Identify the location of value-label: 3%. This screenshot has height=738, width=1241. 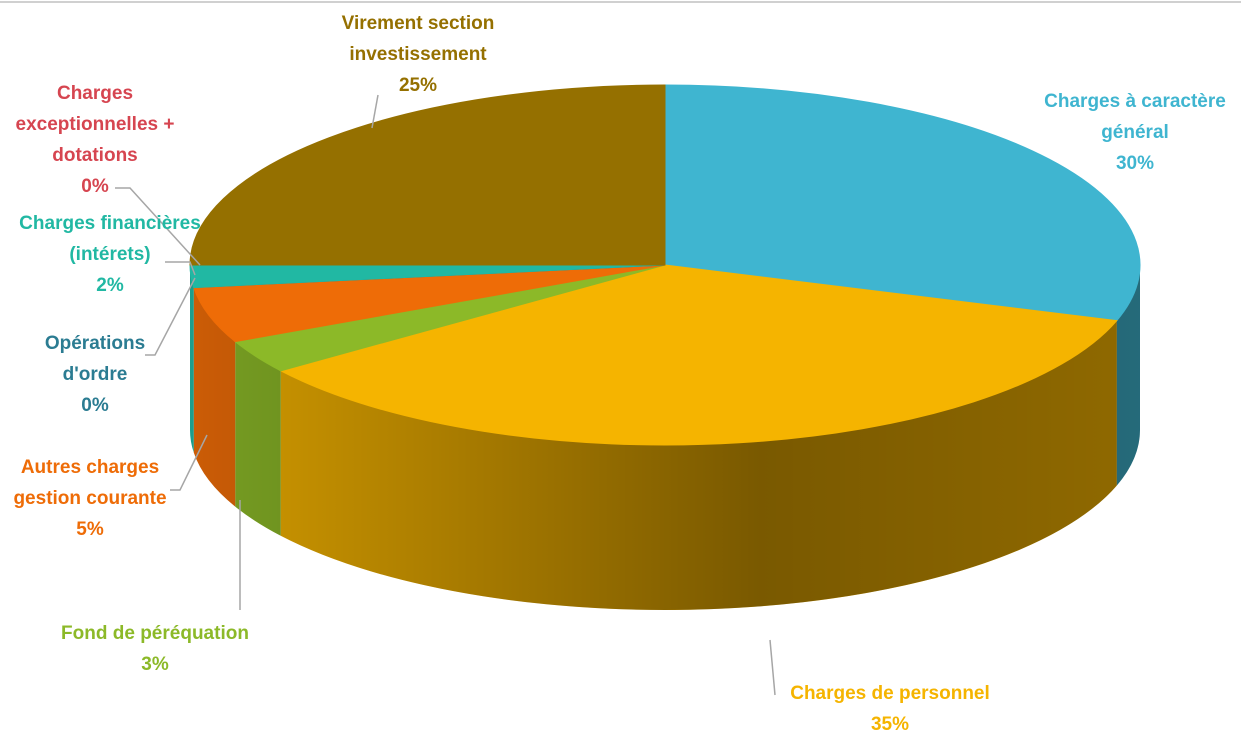
(155, 664).